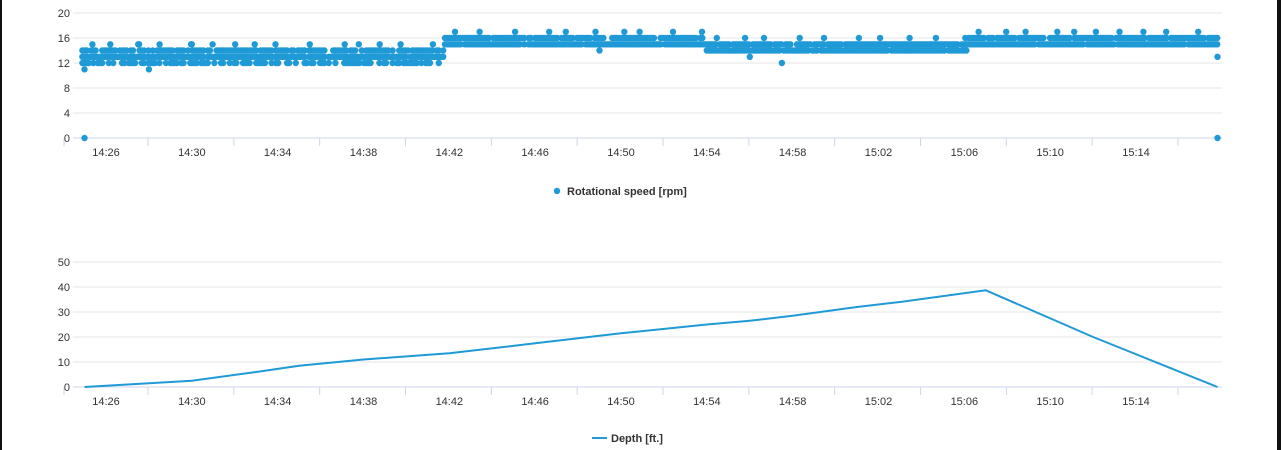 Image resolution: width=1281 pixels, height=450 pixels. I want to click on depth-y-axis: 0 10 20 30 40 50, so click(64, 325).